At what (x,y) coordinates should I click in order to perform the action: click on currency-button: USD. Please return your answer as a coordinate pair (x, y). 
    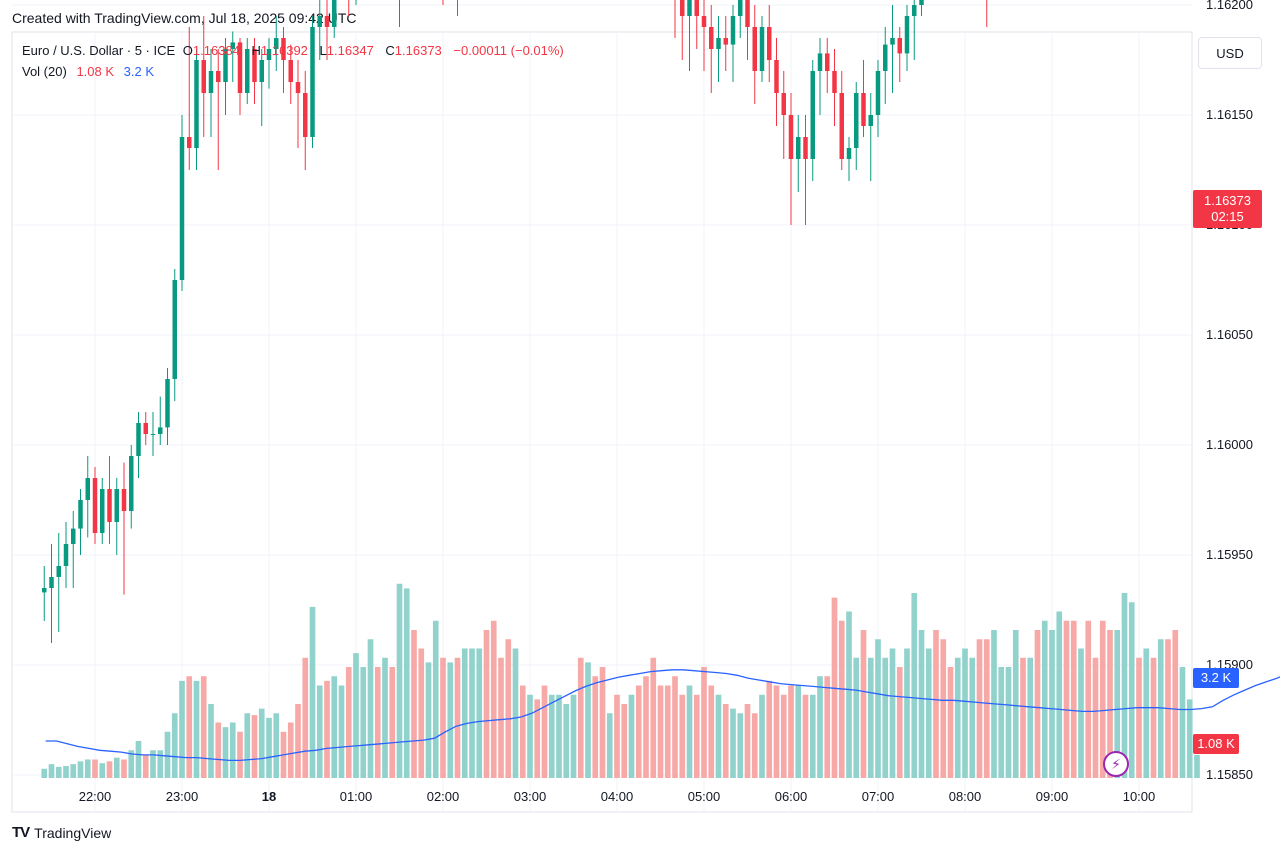
    Looking at the image, I should click on (1230, 53).